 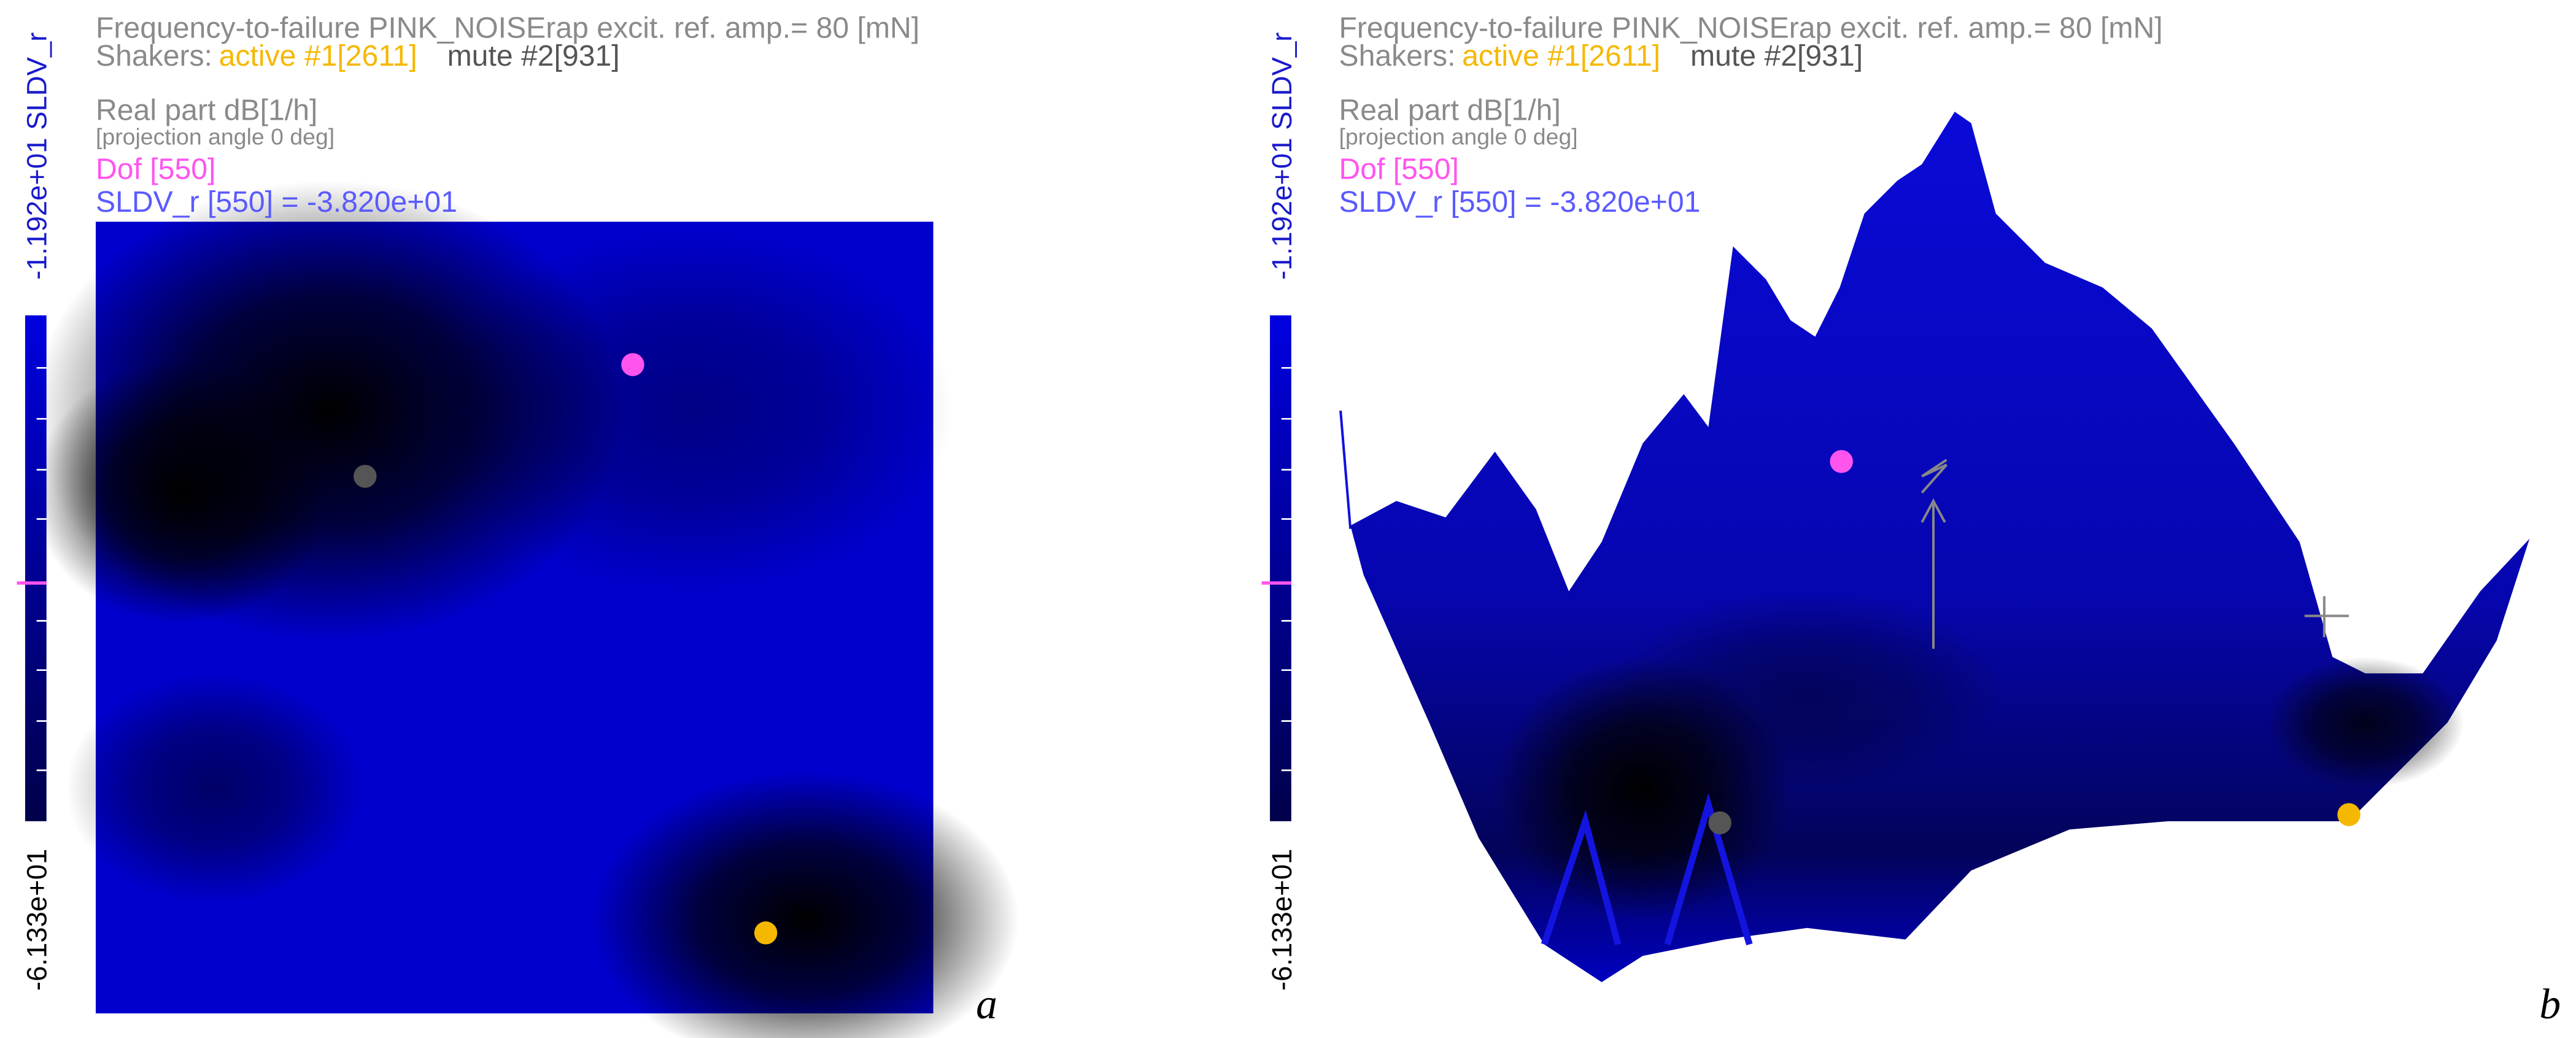 What do you see at coordinates (1647, 869) in the screenshot?
I see `surface-peaks` at bounding box center [1647, 869].